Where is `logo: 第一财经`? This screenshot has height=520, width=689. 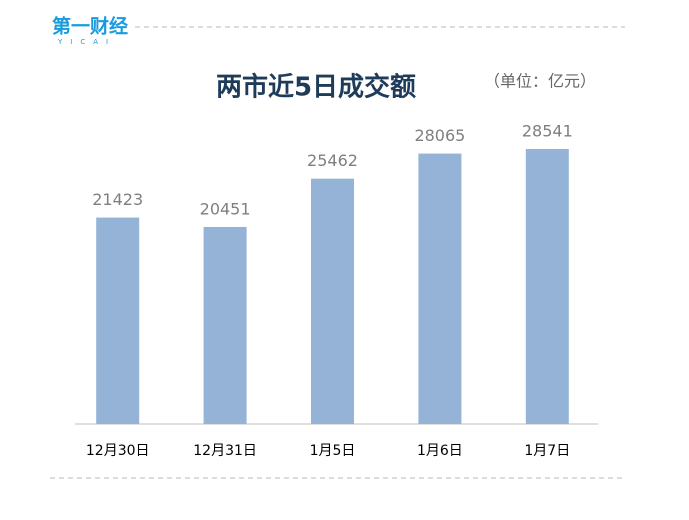 logo: 第一财经 is located at coordinates (90, 26).